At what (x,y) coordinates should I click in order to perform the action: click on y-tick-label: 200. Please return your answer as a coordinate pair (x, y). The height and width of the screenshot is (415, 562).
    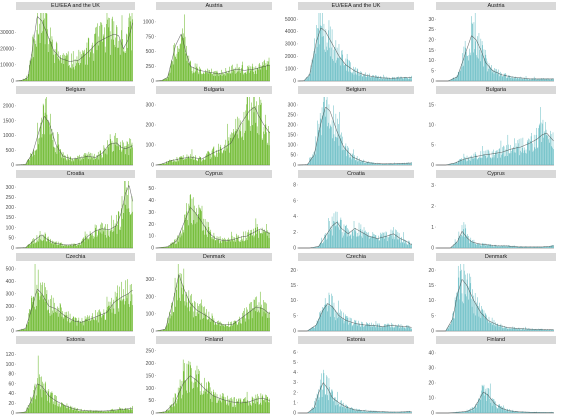
    Looking at the image, I should click on (10, 307).